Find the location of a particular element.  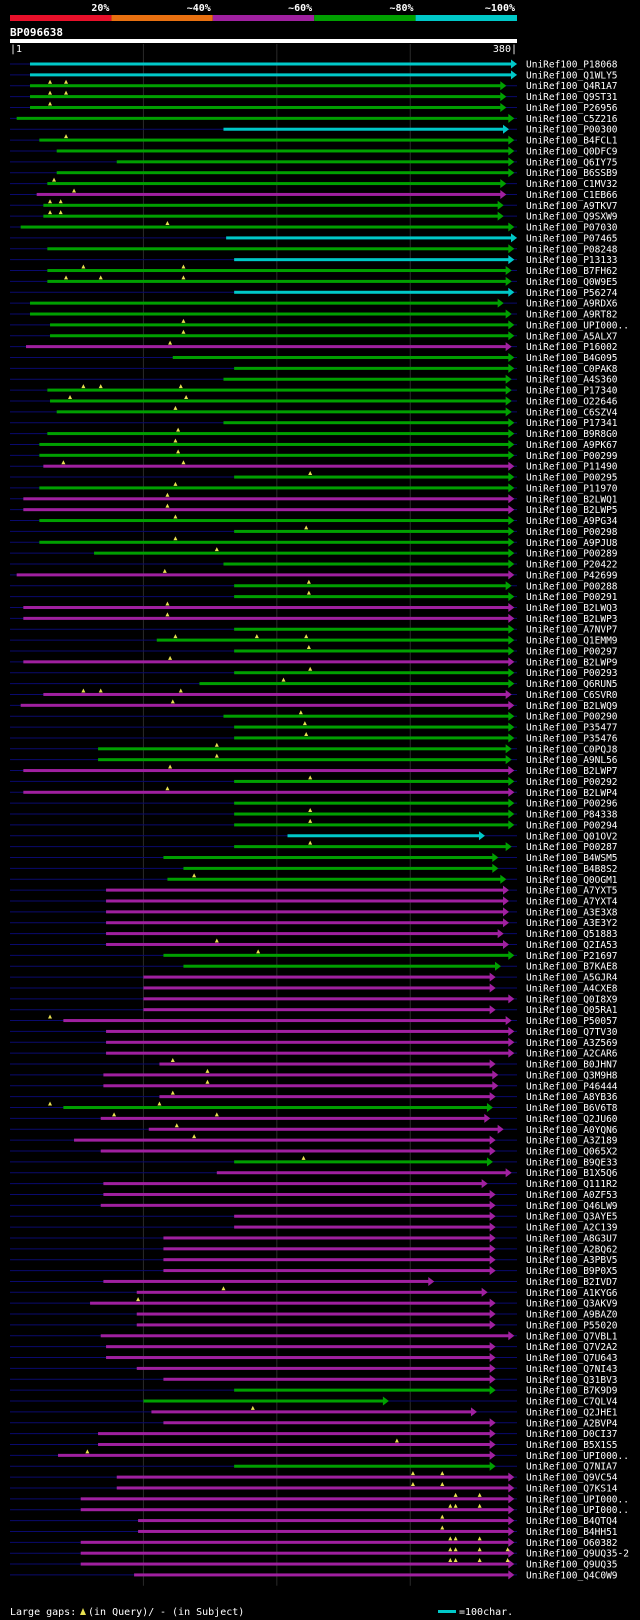

hit-name: UniRef100_Q7V2A2 is located at coordinates (572, 1347).